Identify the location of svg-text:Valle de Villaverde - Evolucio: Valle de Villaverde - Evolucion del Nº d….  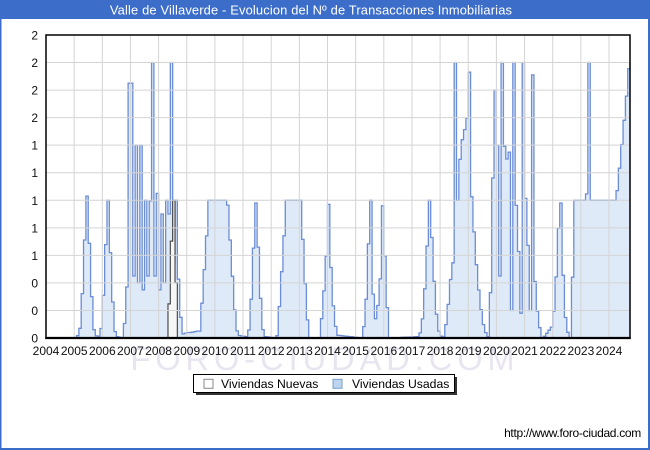
(311, 10).